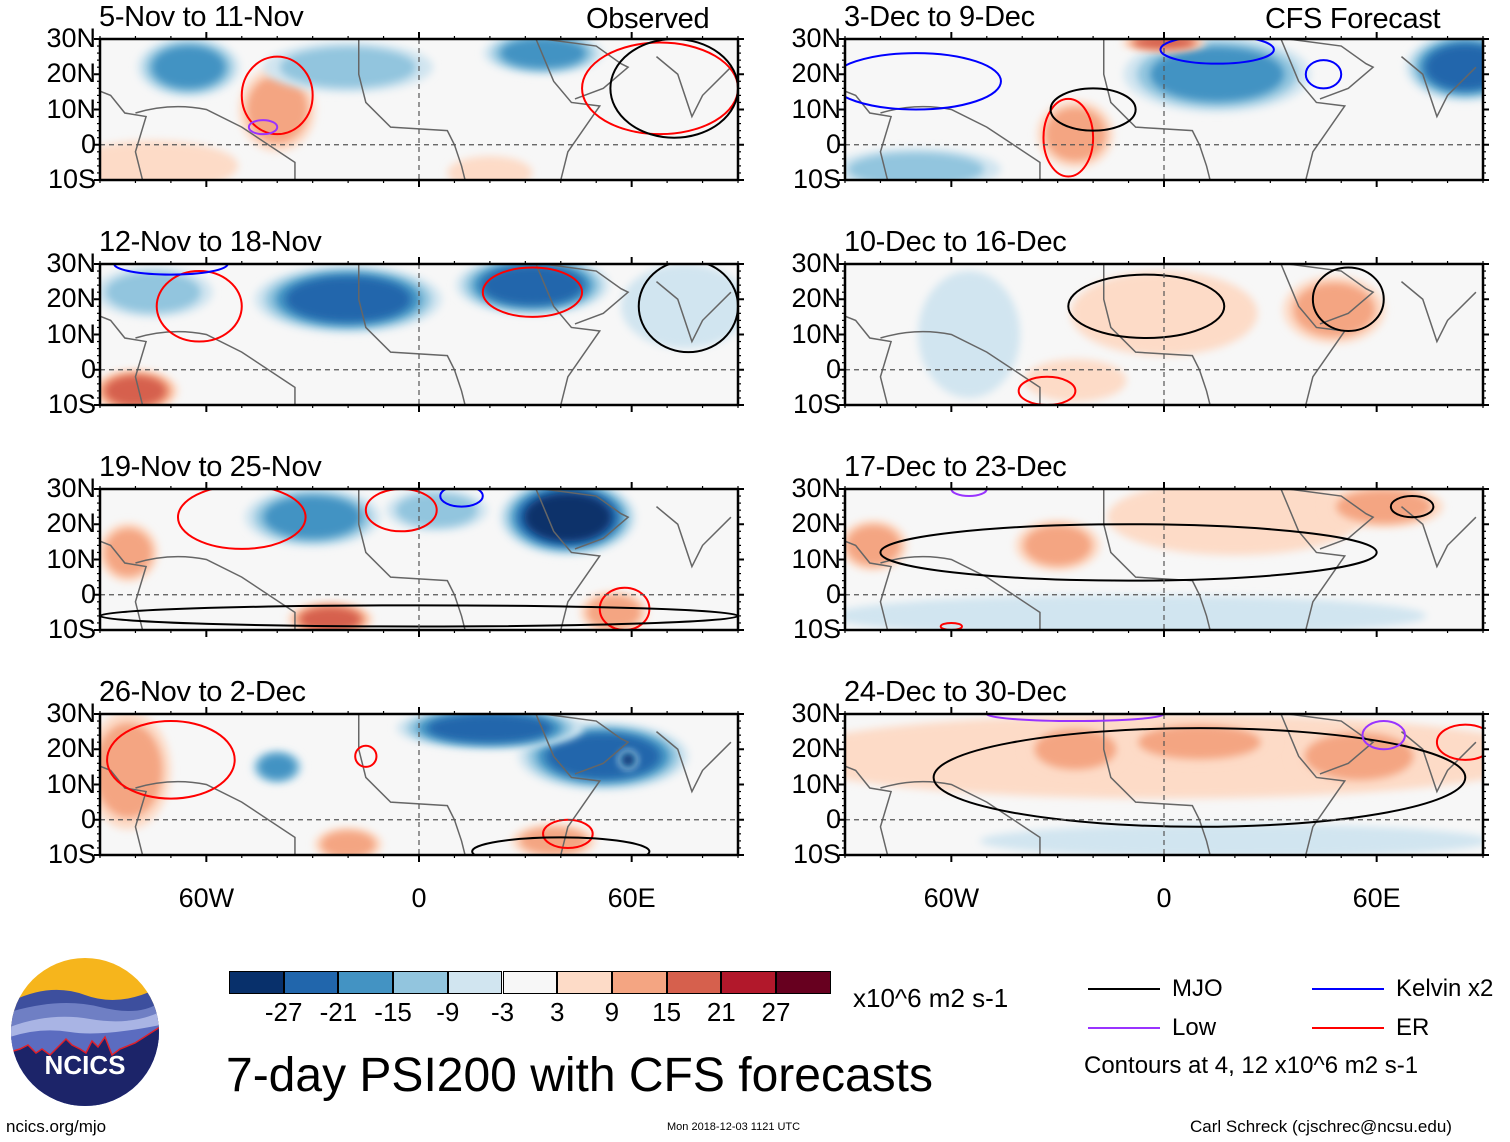 The image size is (1510, 1142). I want to click on svg-text: NCICS, so click(85, 1065).